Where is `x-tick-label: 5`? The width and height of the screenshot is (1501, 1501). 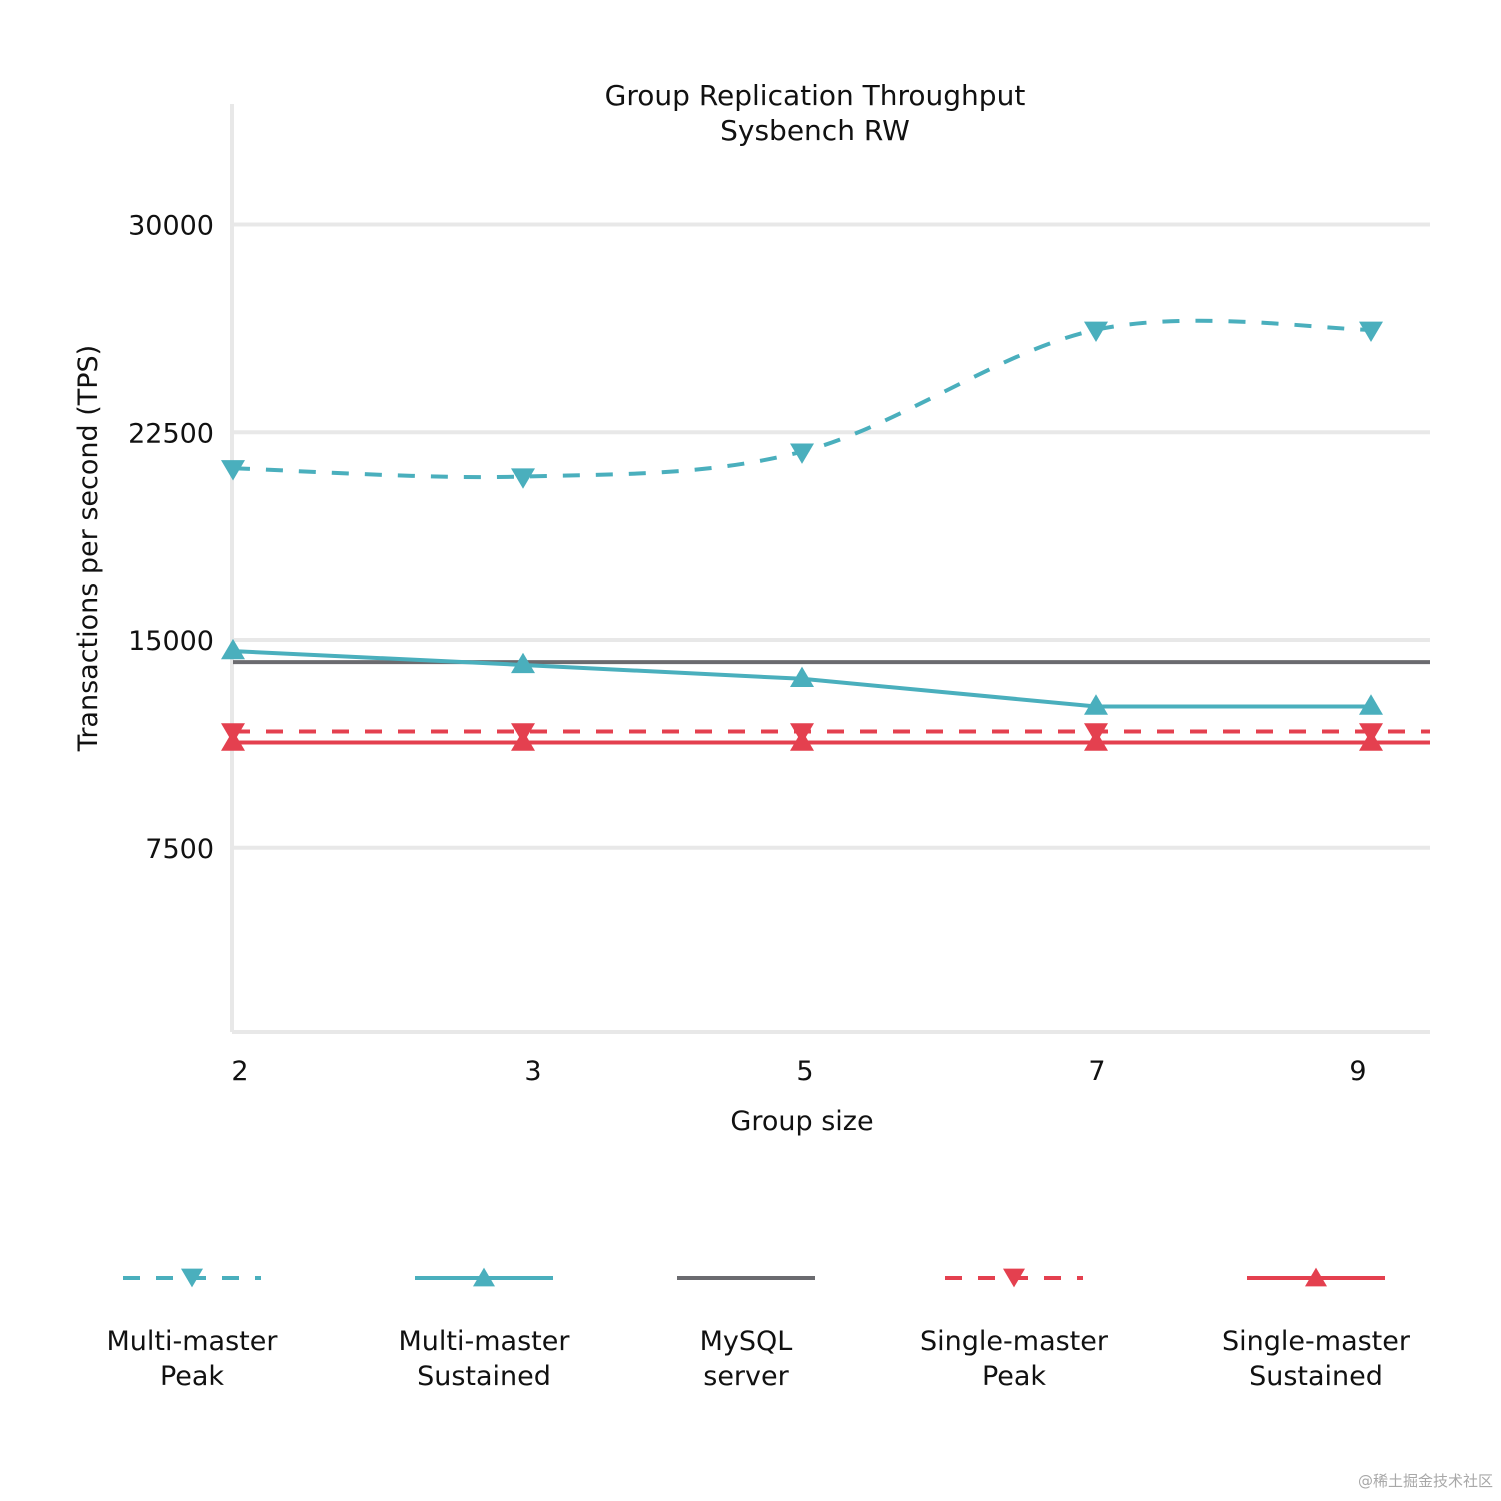
x-tick-label: 5 is located at coordinates (804, 1071).